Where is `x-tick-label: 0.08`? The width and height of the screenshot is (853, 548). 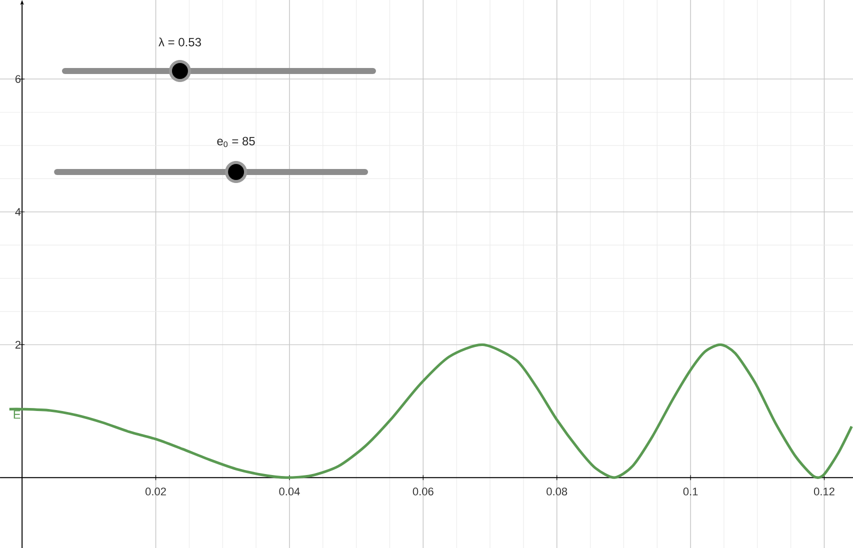 x-tick-label: 0.08 is located at coordinates (557, 492).